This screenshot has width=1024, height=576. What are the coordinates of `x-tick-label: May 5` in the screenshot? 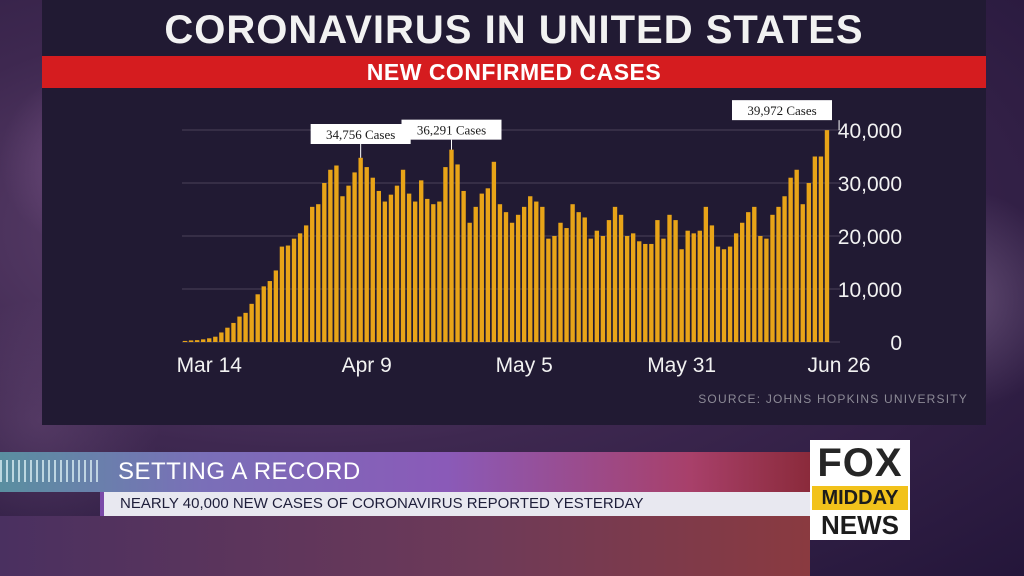 It's located at (524, 365).